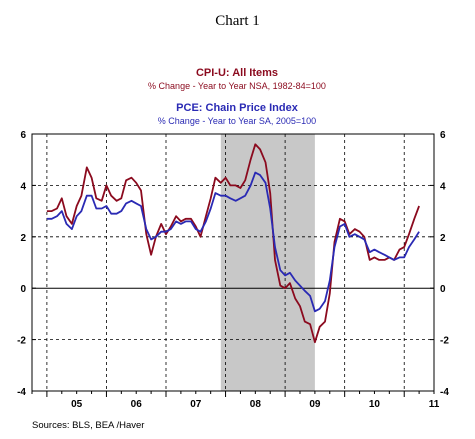  Describe the element at coordinates (443, 238) in the screenshot. I see `y-tick-label-right: 2` at that location.